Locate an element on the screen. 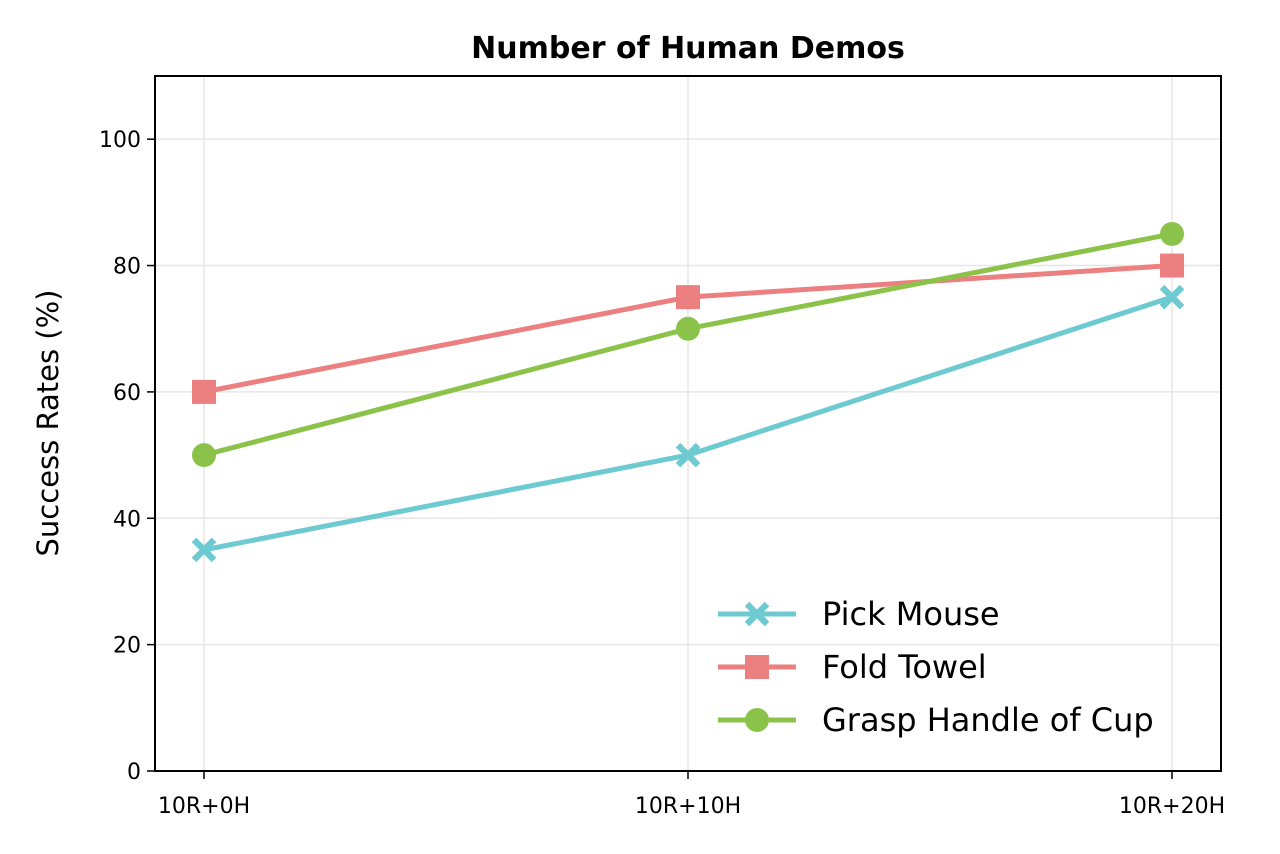  x-tick-label: 10R+20H is located at coordinates (1172, 806).